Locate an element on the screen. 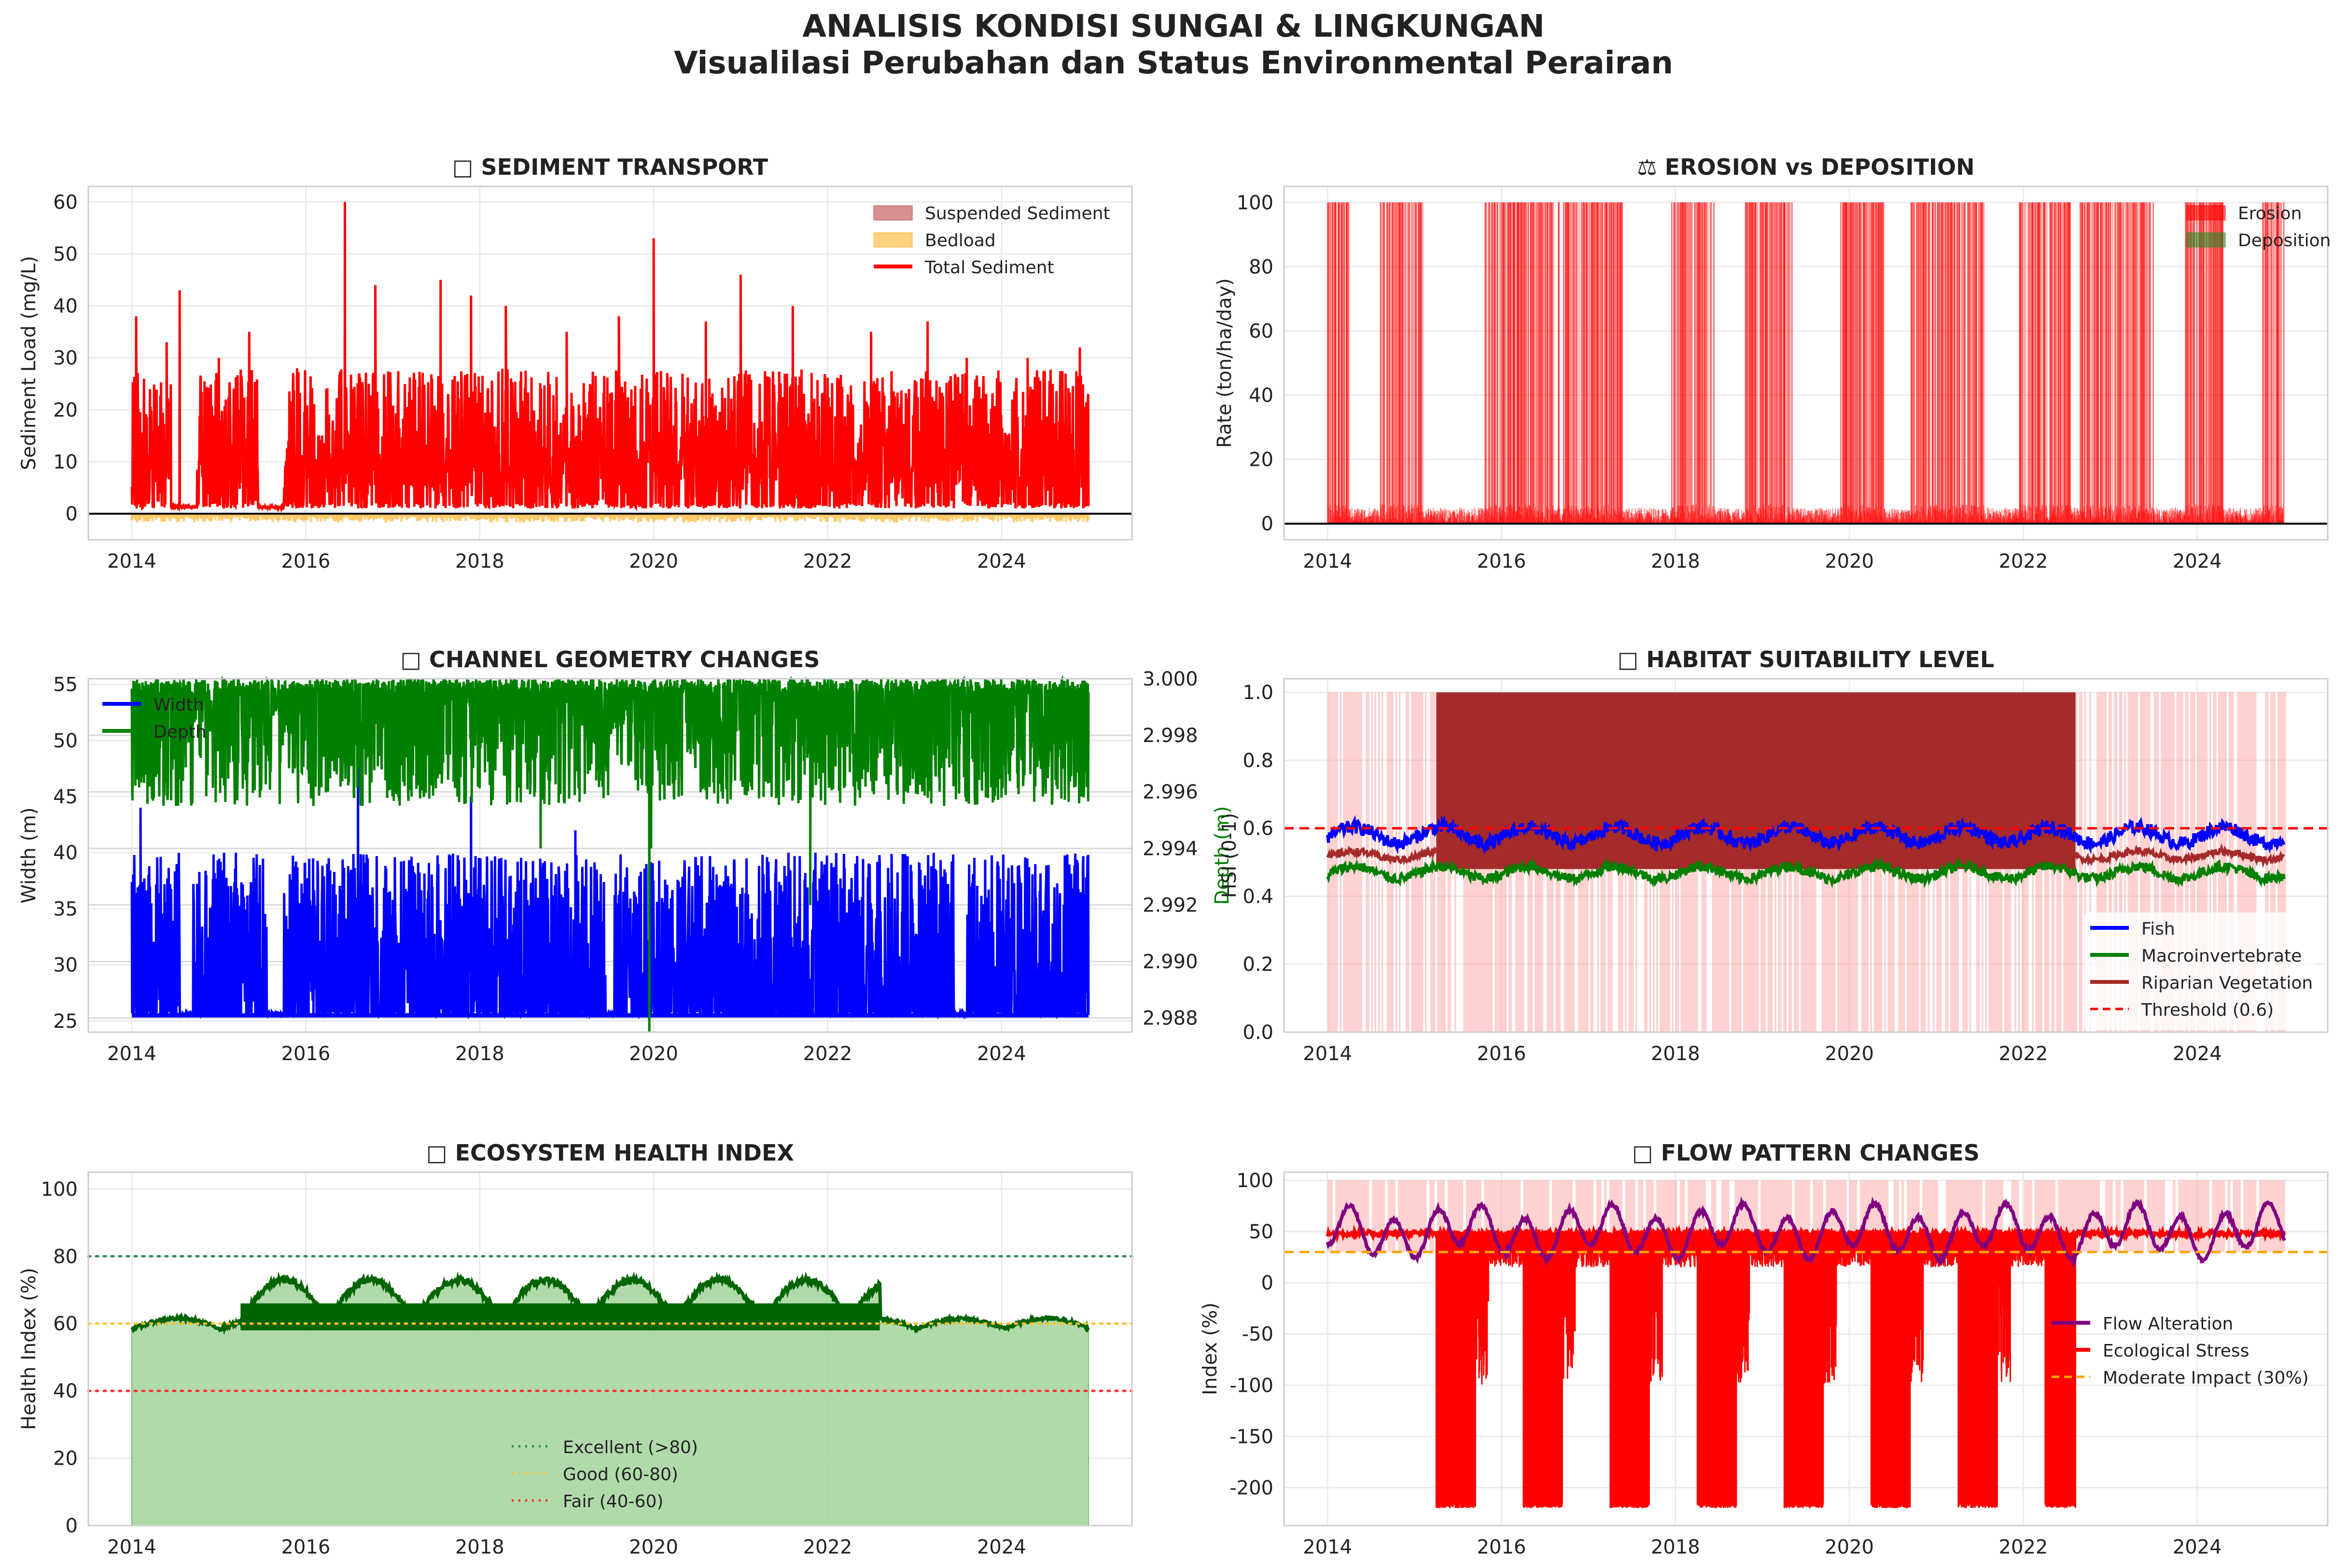 The width and height of the screenshot is (2347, 1568). y2-tick-label: 2.992 is located at coordinates (1170, 905).